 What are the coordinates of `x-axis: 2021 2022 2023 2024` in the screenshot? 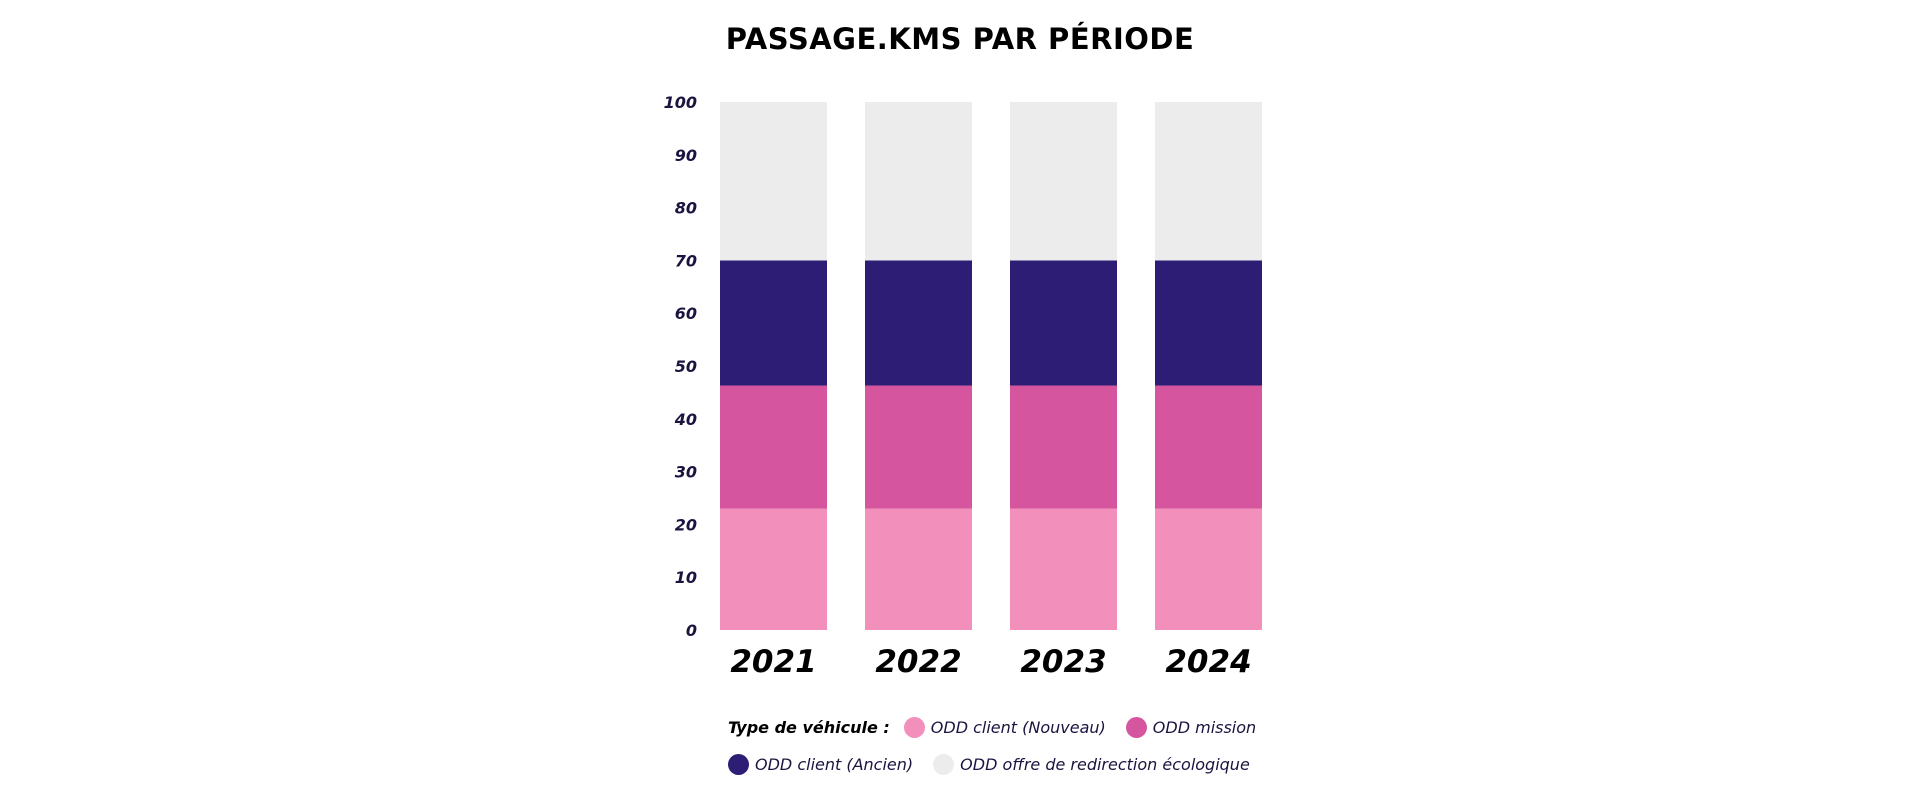 It's located at (990, 662).